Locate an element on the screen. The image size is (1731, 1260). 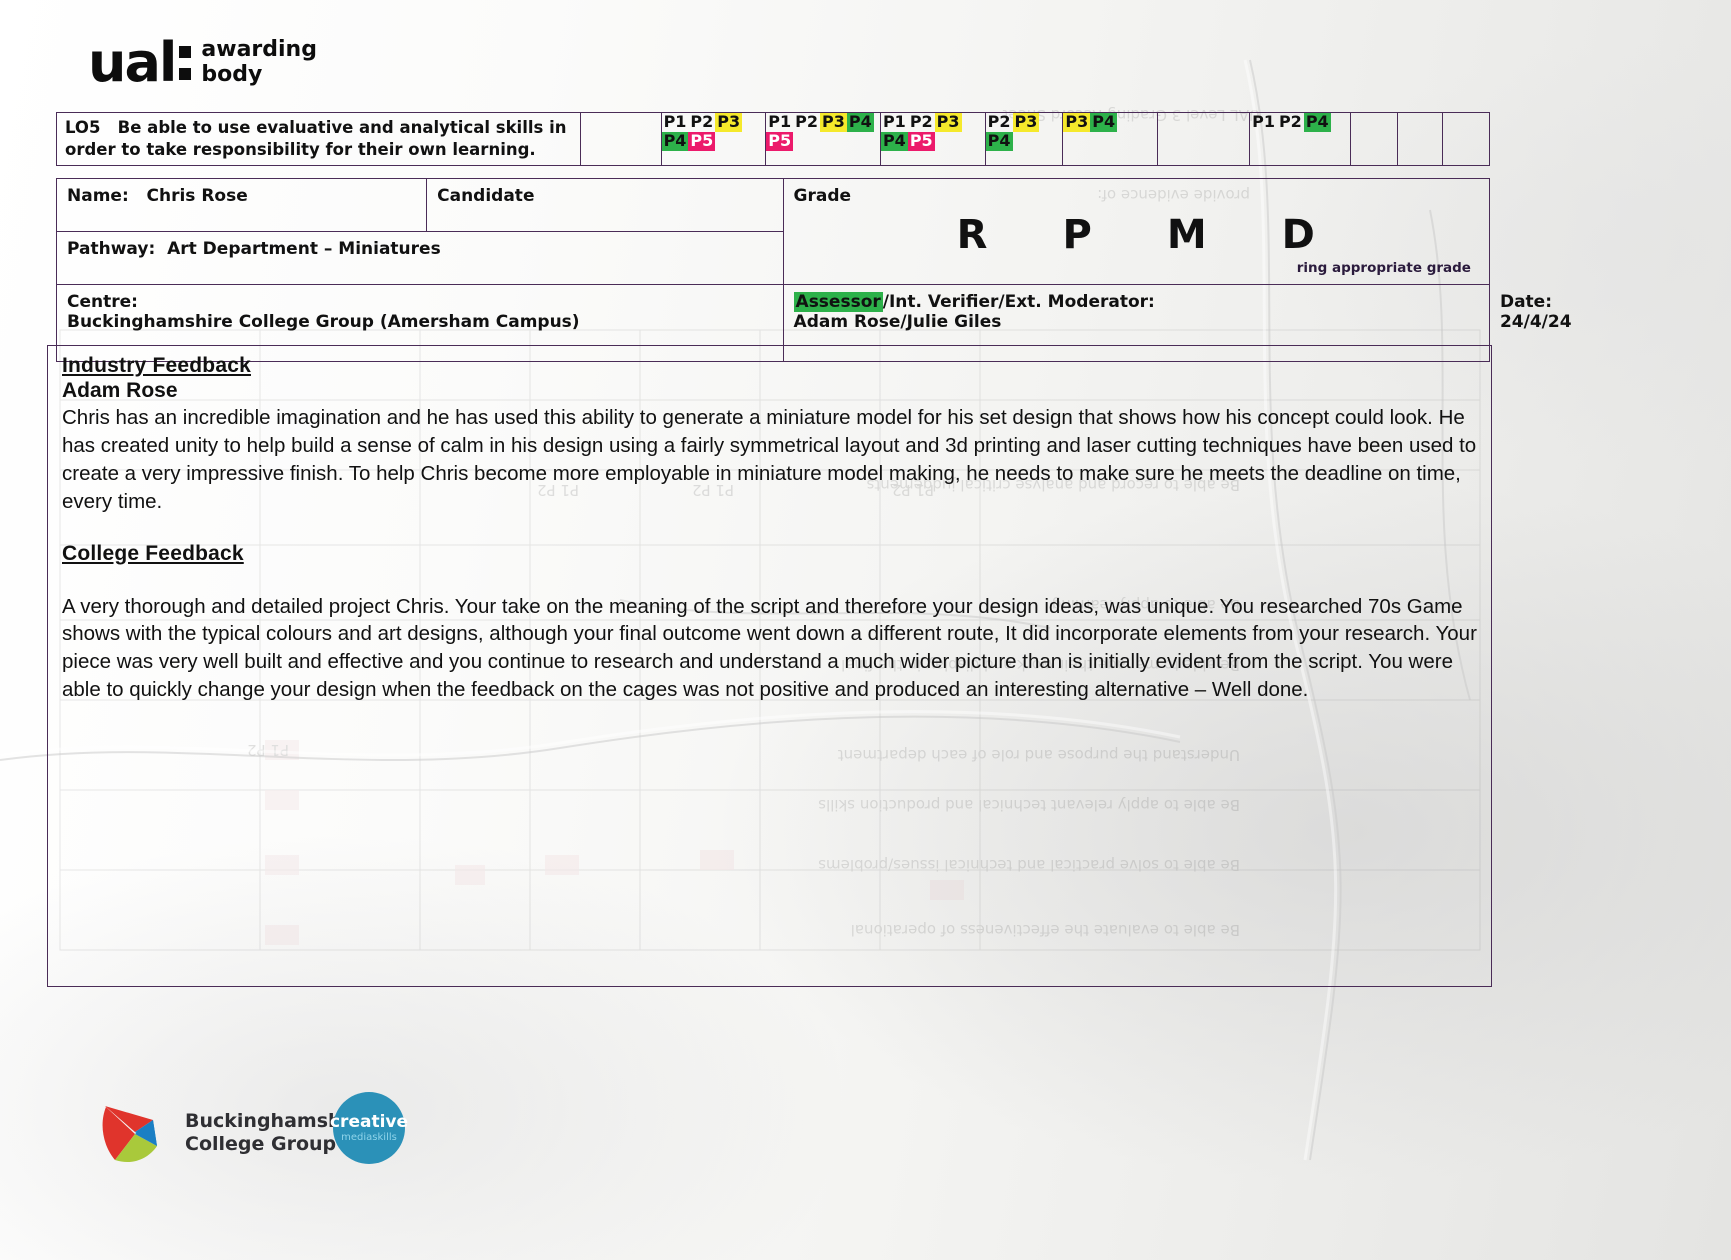
assessor-highlight: Assessor is located at coordinates (838, 302).